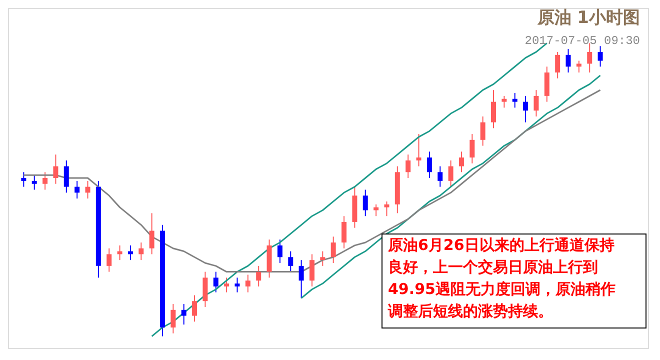 The width and height of the screenshot is (660, 360). Describe the element at coordinates (501, 278) in the screenshot. I see `annotation: 原油6月26日以来的上行通道保持良好，上一个交易日原油上行到49.95遇阻无力度回调，原油稍作调整后短线的涨势持续。` at that location.